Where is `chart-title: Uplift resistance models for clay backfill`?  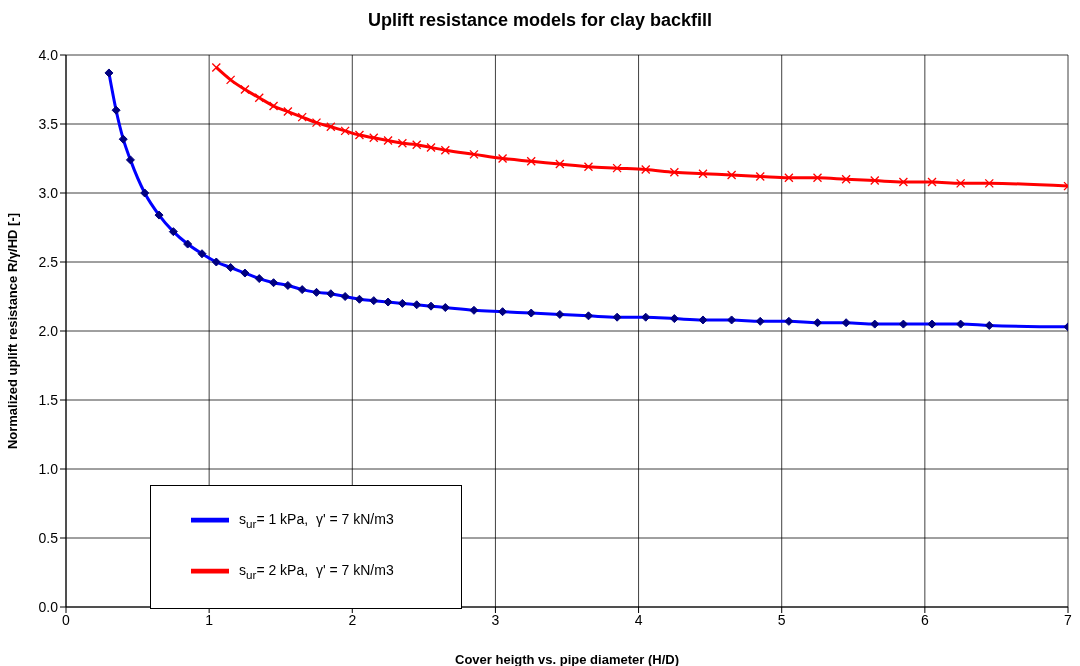 chart-title: Uplift resistance models for clay backfill is located at coordinates (540, 20).